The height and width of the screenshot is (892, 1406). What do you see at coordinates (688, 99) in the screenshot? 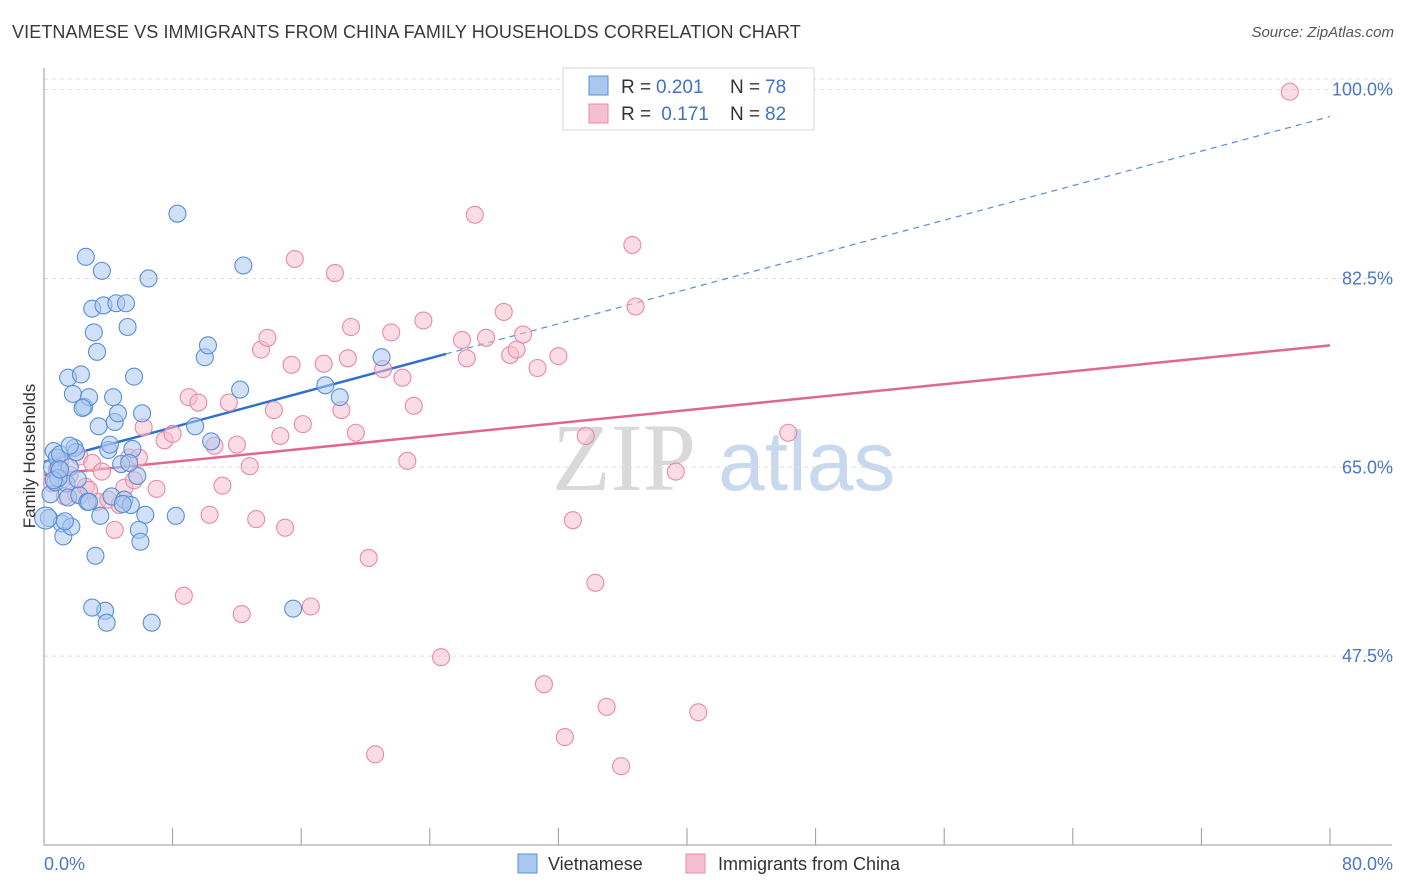
I see `legend: R = 0.201 N = 78 R = 0.171 N = 82` at bounding box center [688, 99].